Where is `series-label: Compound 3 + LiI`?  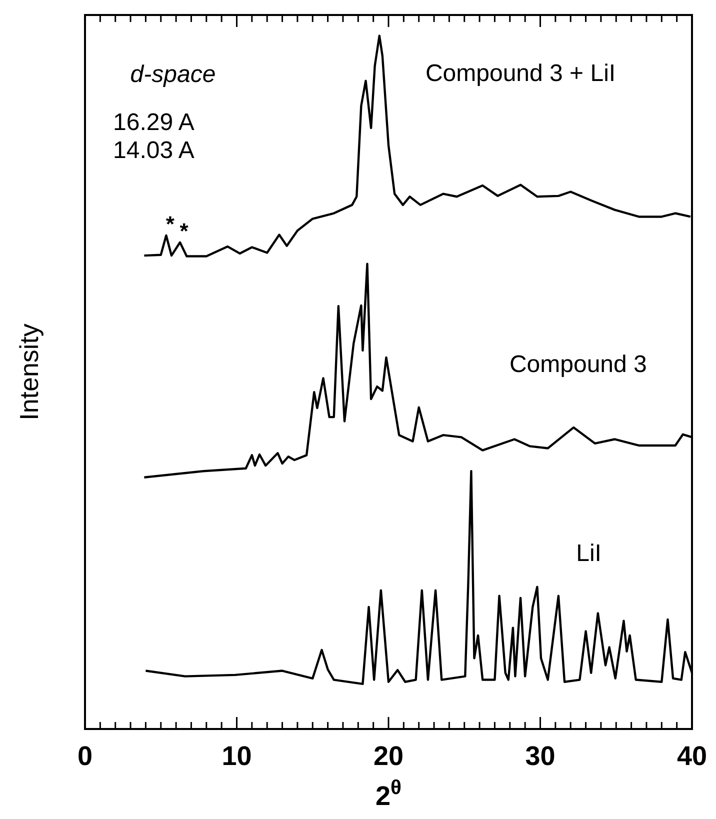 series-label: Compound 3 + LiI is located at coordinates (520, 73).